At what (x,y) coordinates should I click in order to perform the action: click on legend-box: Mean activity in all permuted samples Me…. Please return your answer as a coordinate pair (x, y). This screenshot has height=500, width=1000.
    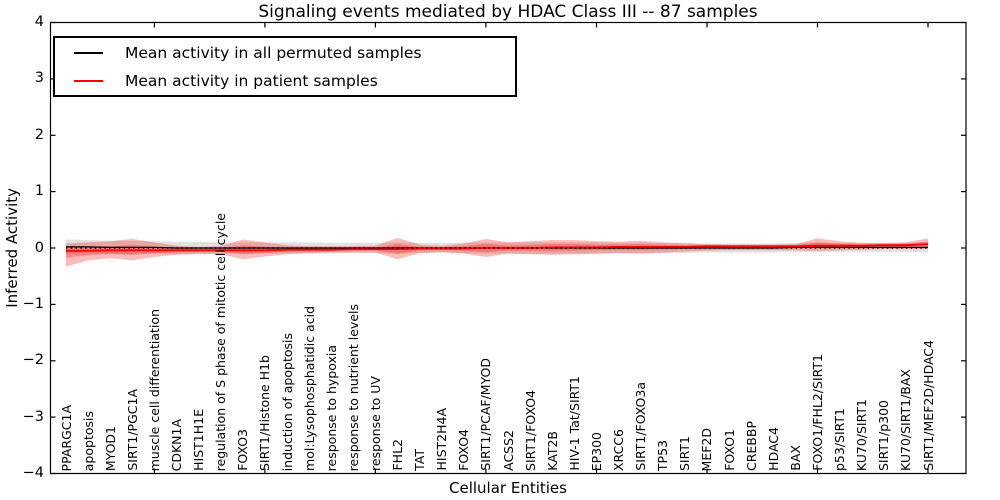
    Looking at the image, I should click on (285, 66).